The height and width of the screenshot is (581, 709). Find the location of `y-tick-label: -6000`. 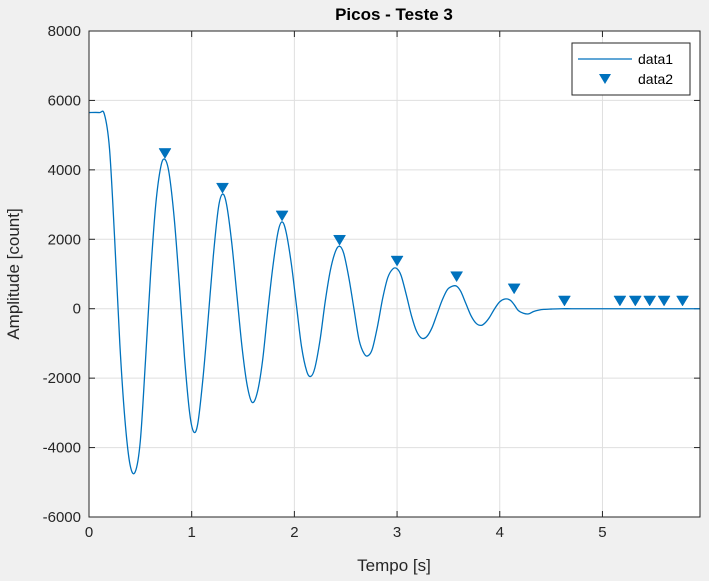

y-tick-label: -6000 is located at coordinates (62, 517).